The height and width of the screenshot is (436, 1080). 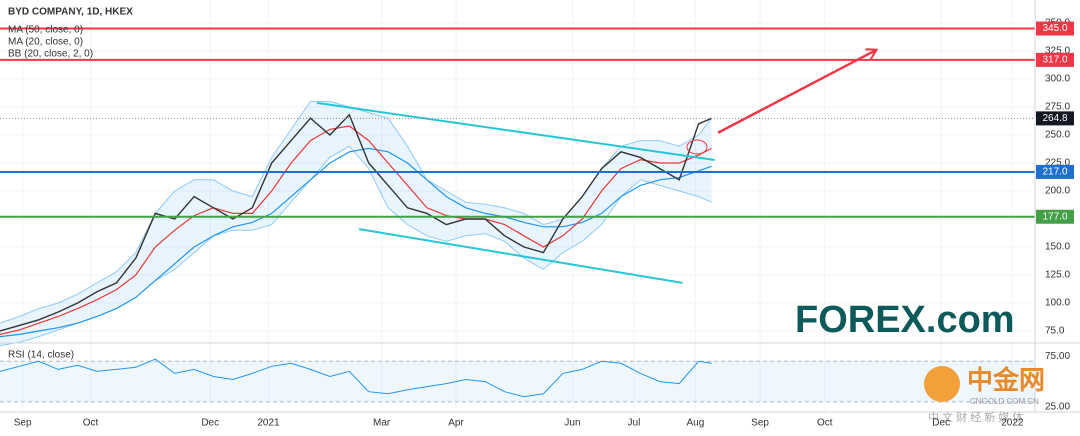 I want to click on x-tick-label: 2021, so click(x=268, y=423).